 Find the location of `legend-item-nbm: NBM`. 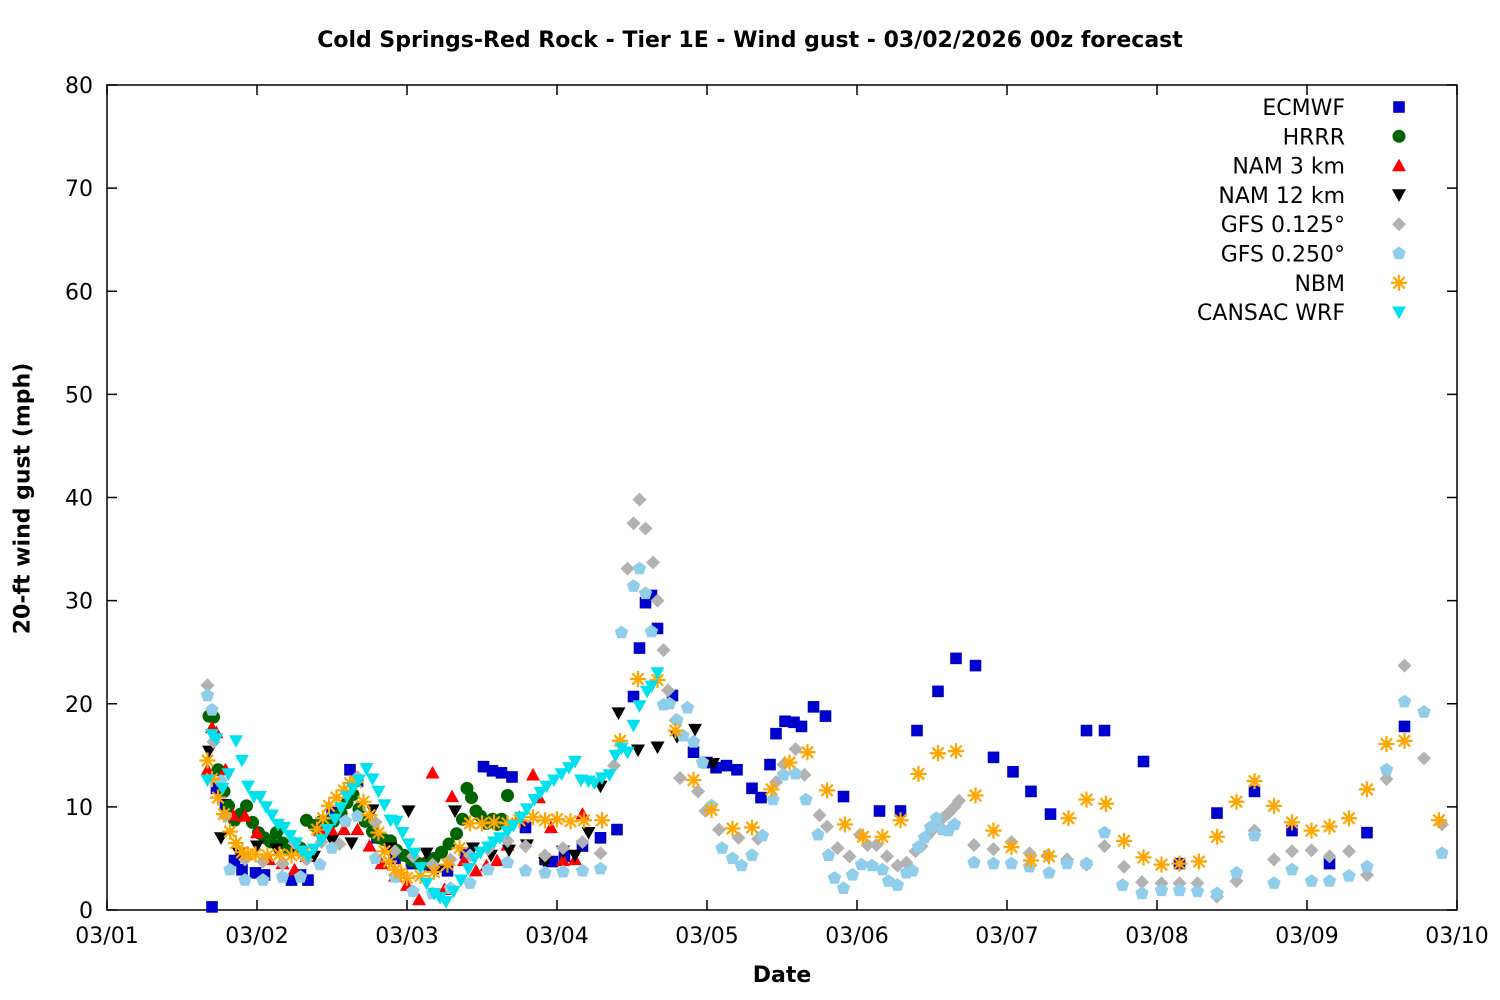

legend-item-nbm: NBM is located at coordinates (1351, 284).